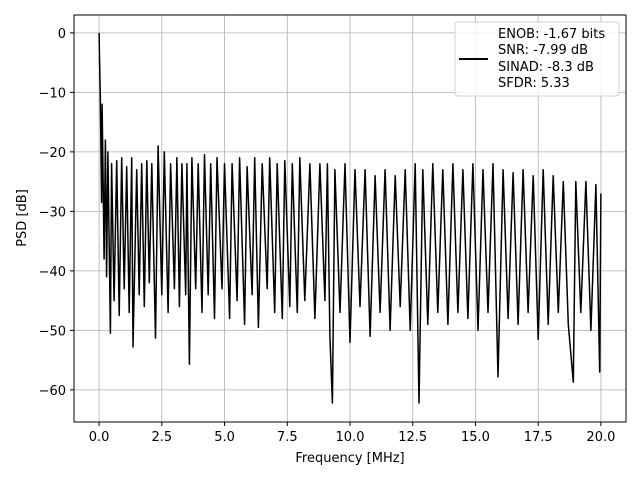 The height and width of the screenshot is (480, 640). What do you see at coordinates (99, 437) in the screenshot?
I see `x-tick-label: 0.0` at bounding box center [99, 437].